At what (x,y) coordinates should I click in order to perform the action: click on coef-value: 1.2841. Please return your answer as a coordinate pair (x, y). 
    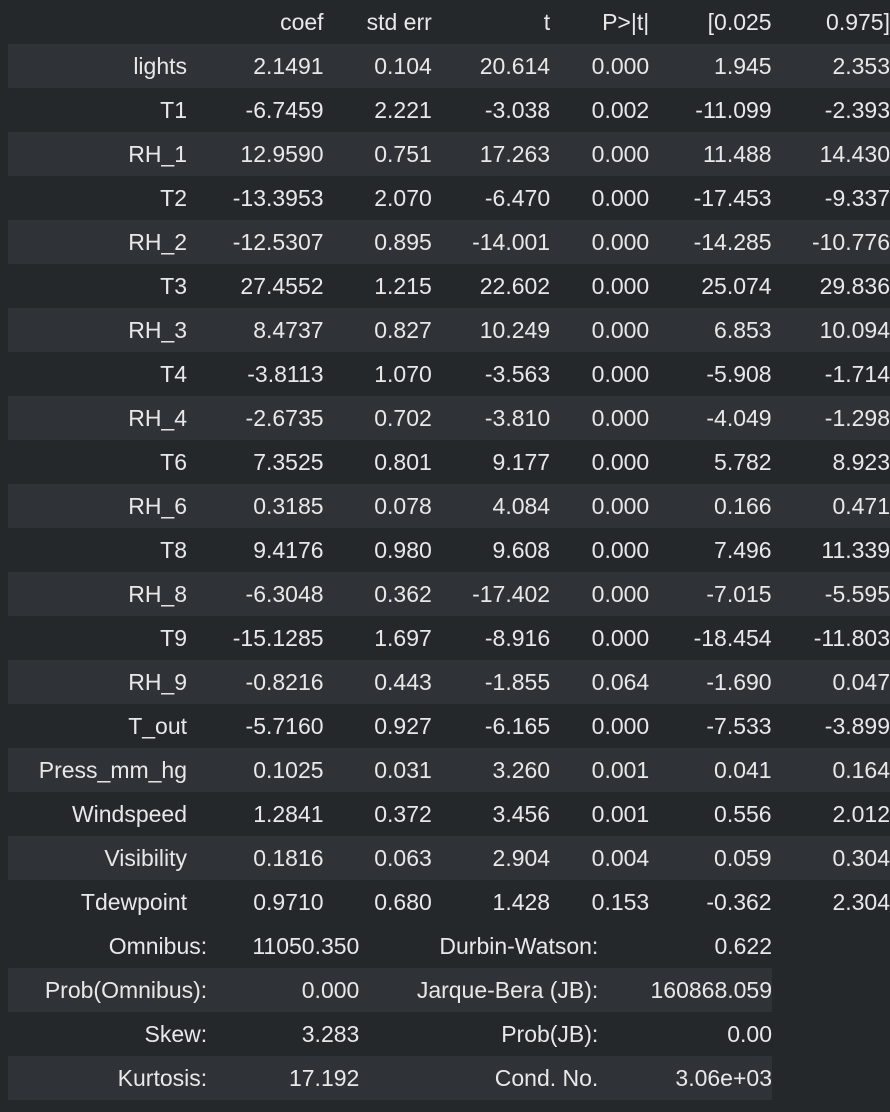
    Looking at the image, I should click on (288, 813).